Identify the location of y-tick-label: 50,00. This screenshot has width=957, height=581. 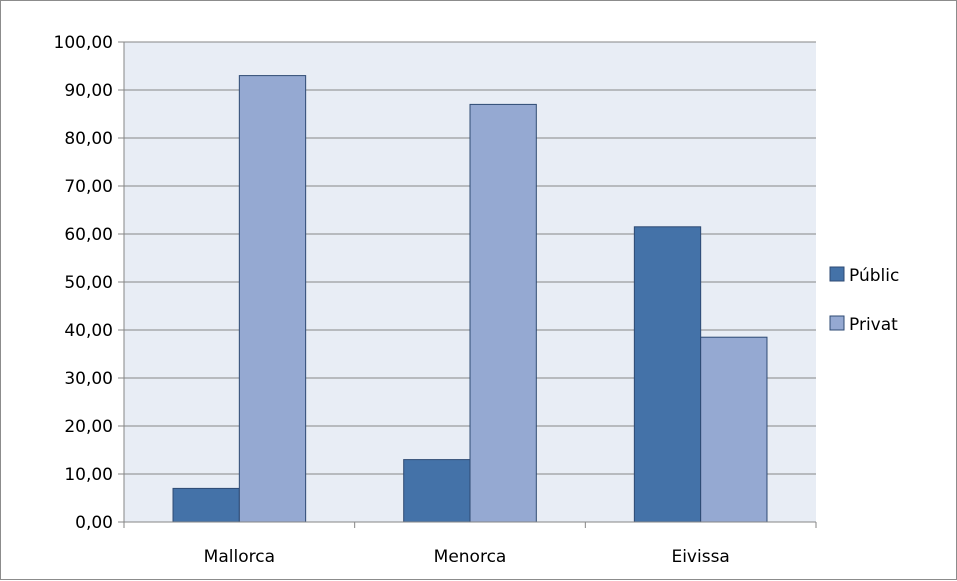
(88, 283).